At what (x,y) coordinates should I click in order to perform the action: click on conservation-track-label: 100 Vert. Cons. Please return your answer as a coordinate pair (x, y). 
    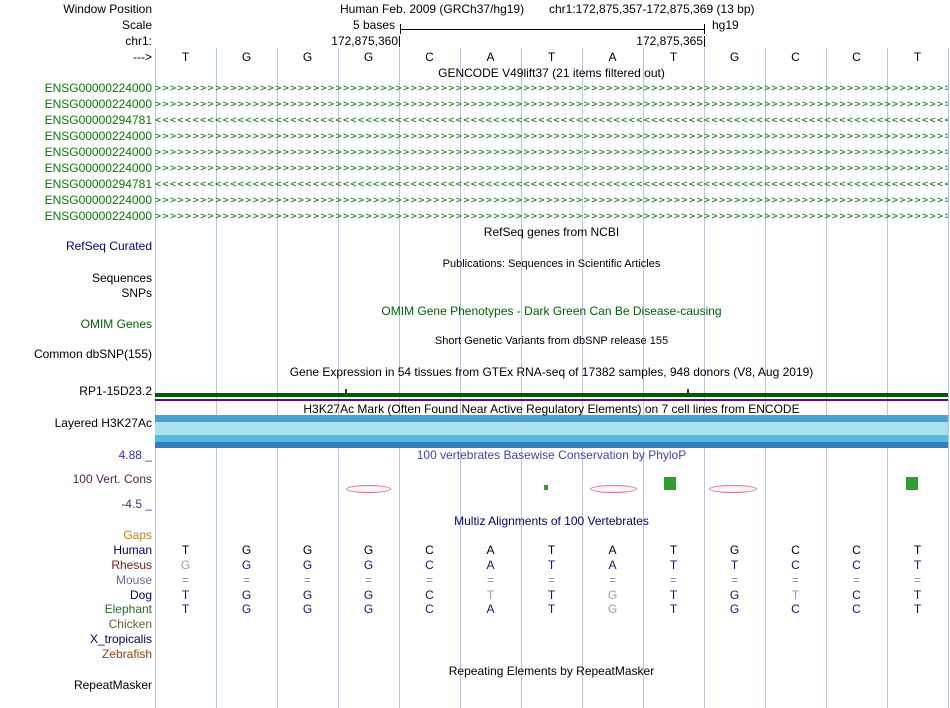
    Looking at the image, I should click on (112, 479).